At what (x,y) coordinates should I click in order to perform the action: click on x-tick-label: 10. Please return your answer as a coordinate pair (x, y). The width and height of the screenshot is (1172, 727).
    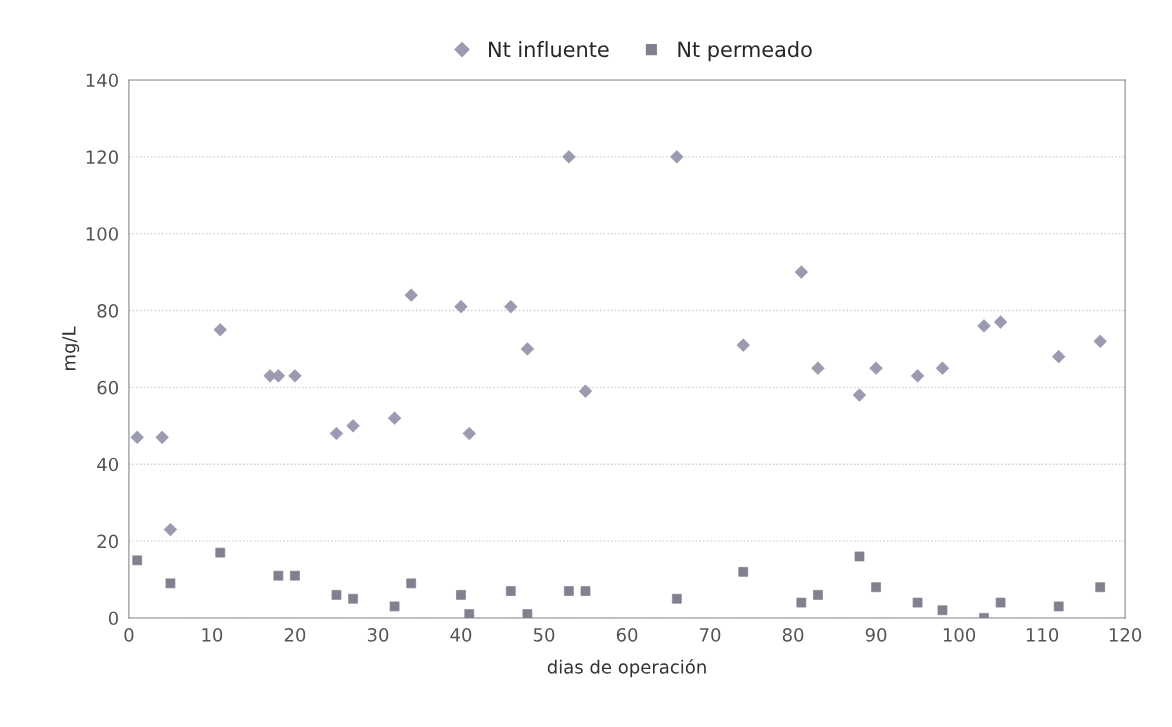
    Looking at the image, I should click on (212, 634).